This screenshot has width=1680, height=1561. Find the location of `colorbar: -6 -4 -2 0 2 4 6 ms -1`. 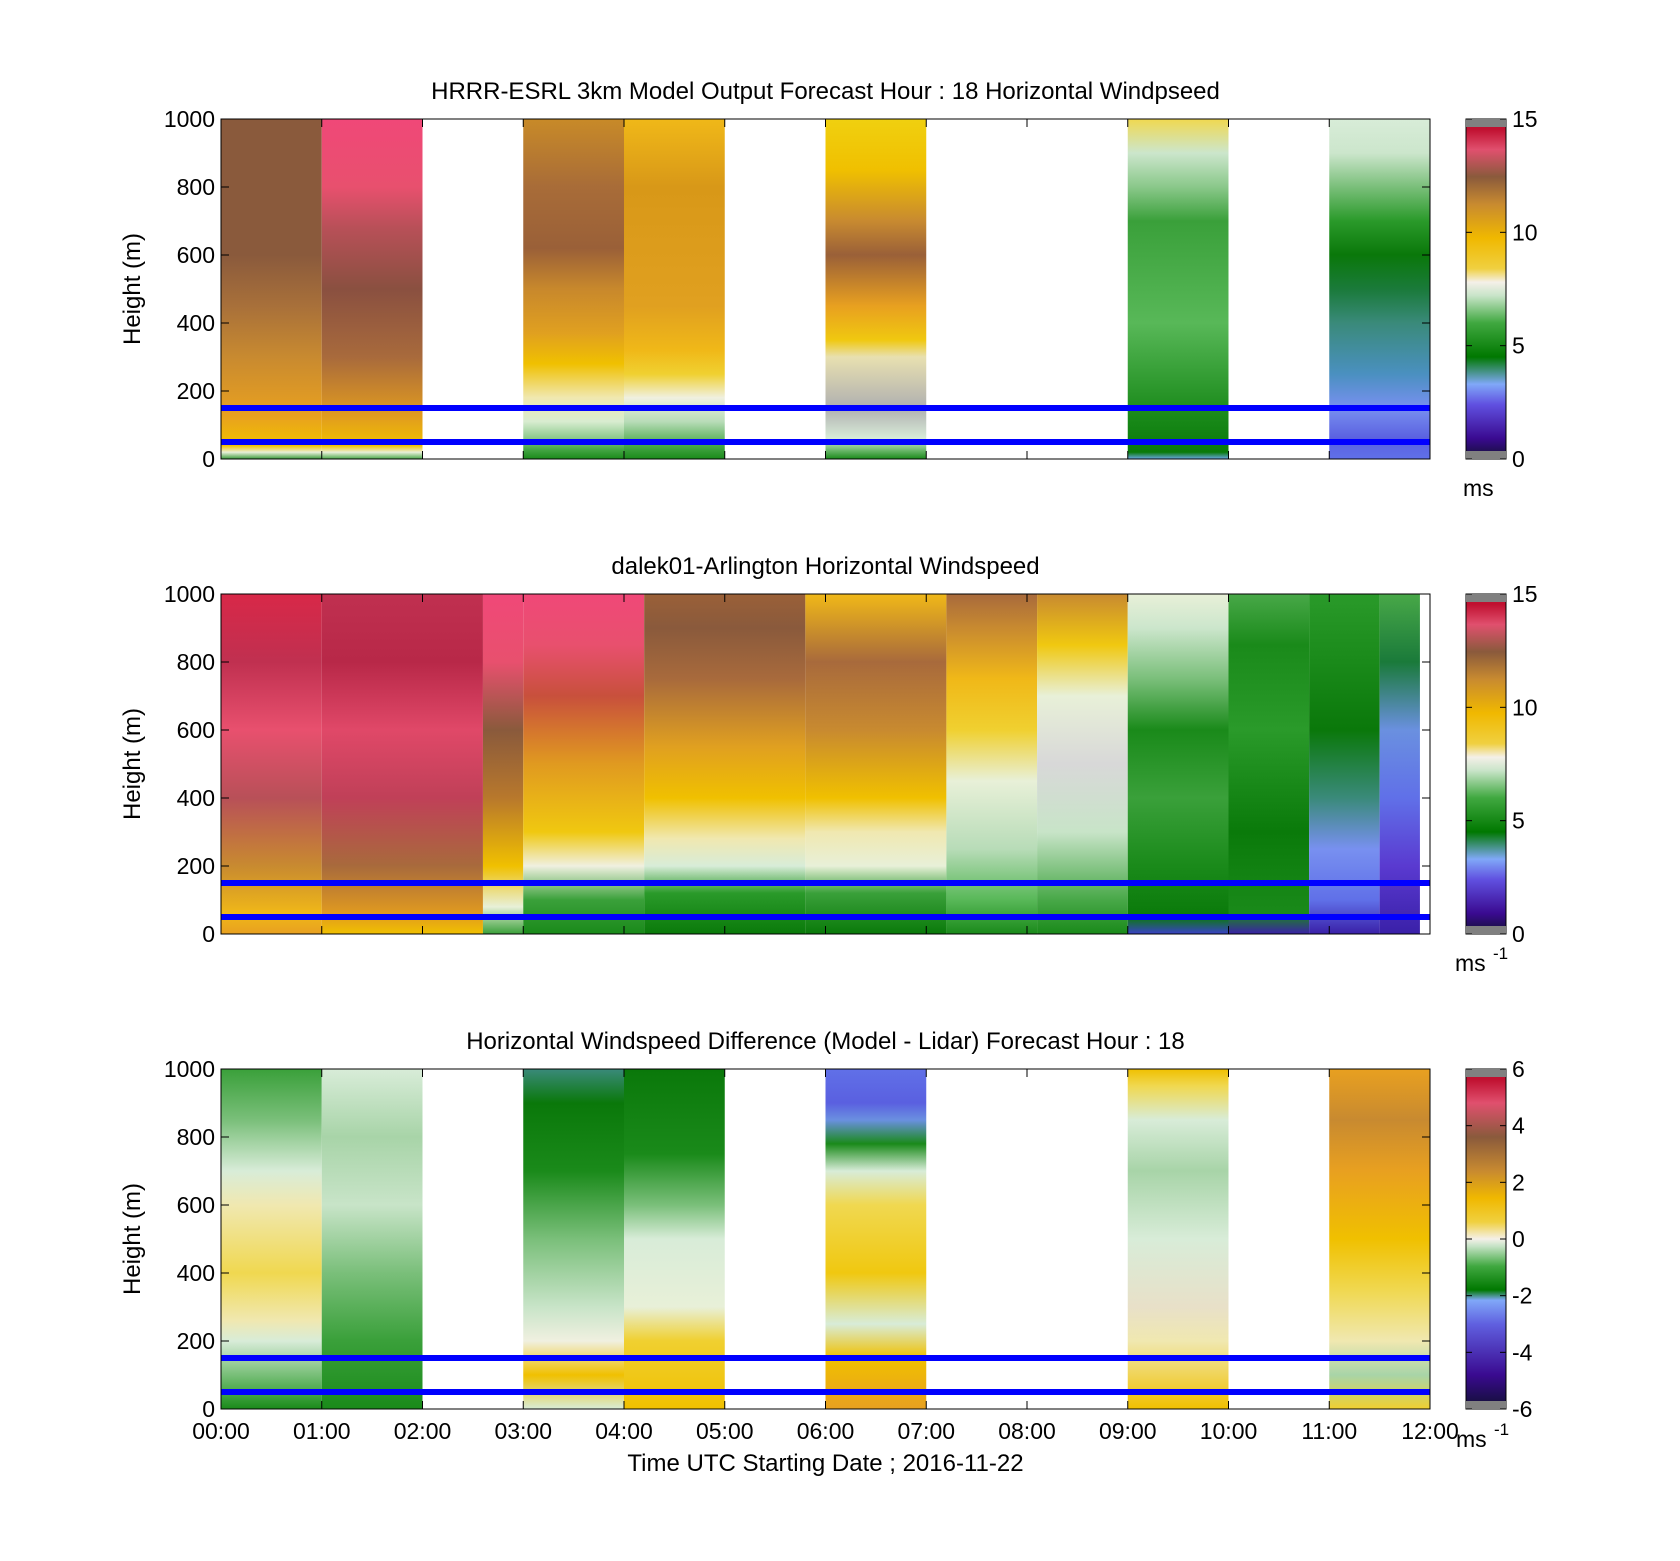

colorbar: -6 -4 -2 0 2 4 6 ms -1 is located at coordinates (1494, 1254).